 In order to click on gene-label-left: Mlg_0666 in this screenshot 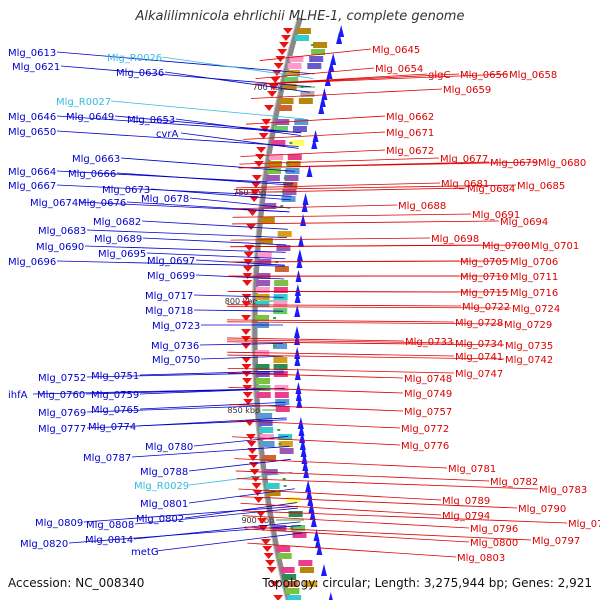, I will do `click(92, 174)`.